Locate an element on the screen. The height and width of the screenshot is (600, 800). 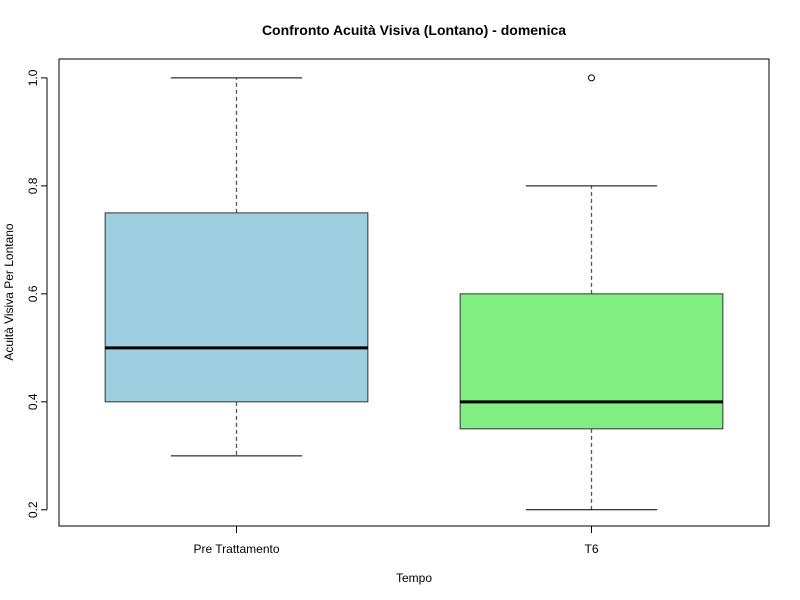
x-axis: Pre Trattamento T6 is located at coordinates (396, 540).